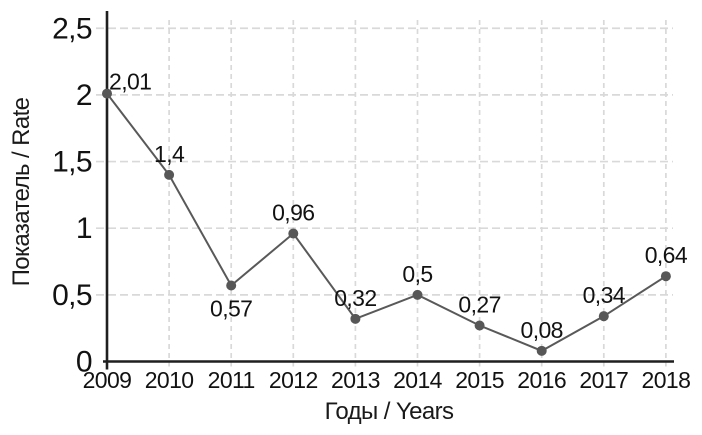 Image resolution: width=702 pixels, height=435 pixels. I want to click on x-tick-label-2011: 2011, so click(231, 380).